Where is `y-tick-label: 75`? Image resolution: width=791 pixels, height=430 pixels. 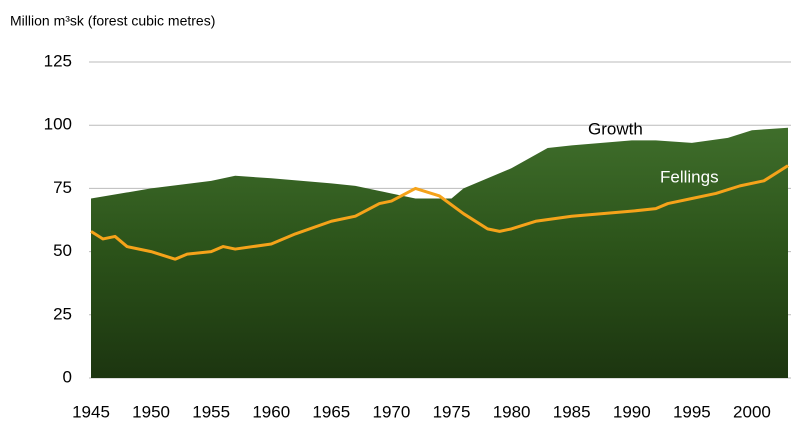 y-tick-label: 75 is located at coordinates (62, 187).